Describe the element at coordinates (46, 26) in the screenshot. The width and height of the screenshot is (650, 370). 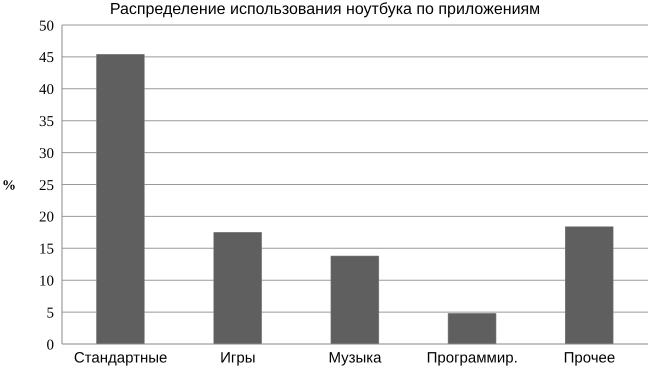
I see `y-tick-label: 50` at that location.